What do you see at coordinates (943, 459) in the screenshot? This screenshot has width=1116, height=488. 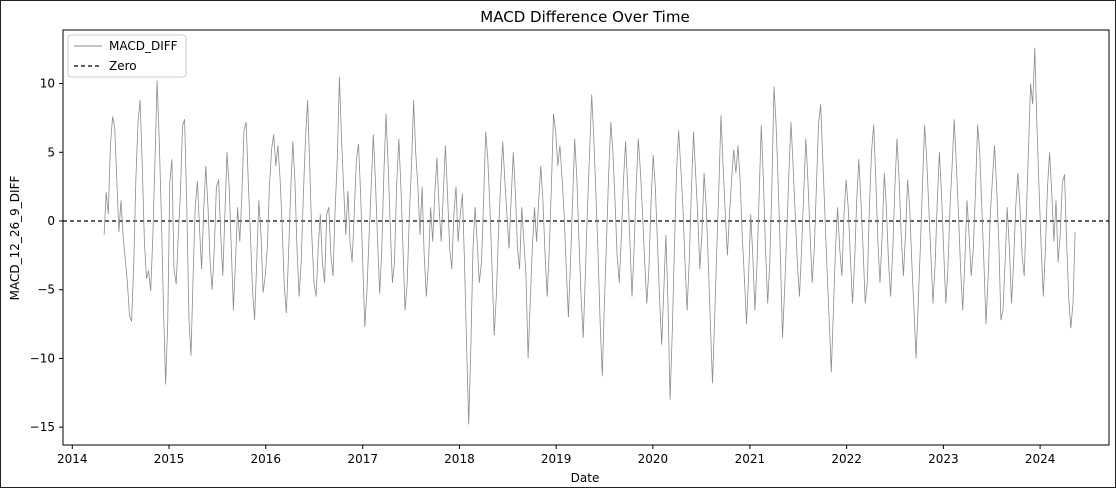 I see `x-tick-label: 2023` at bounding box center [943, 459].